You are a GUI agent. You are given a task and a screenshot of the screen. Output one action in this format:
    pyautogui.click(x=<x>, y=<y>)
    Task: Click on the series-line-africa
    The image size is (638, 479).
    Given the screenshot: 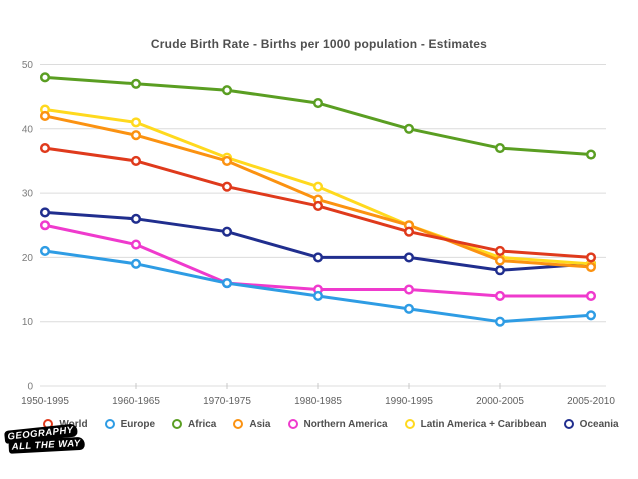 What is the action you would take?
    pyautogui.click(x=318, y=116)
    